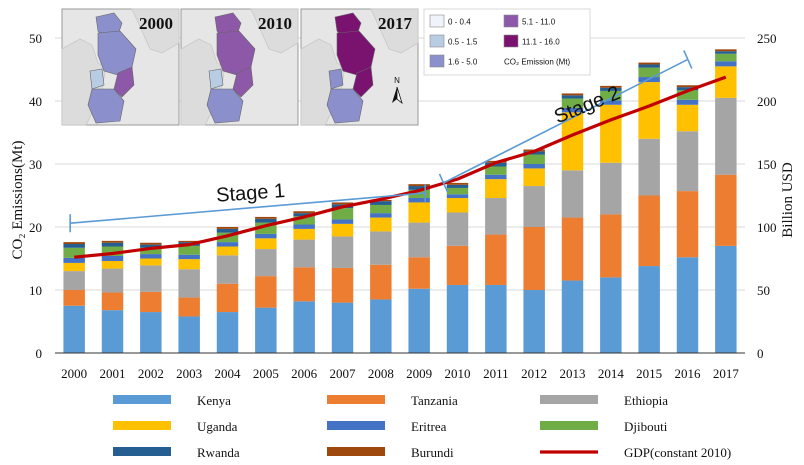  I want to click on x-tick-label: 2007, so click(343, 373).